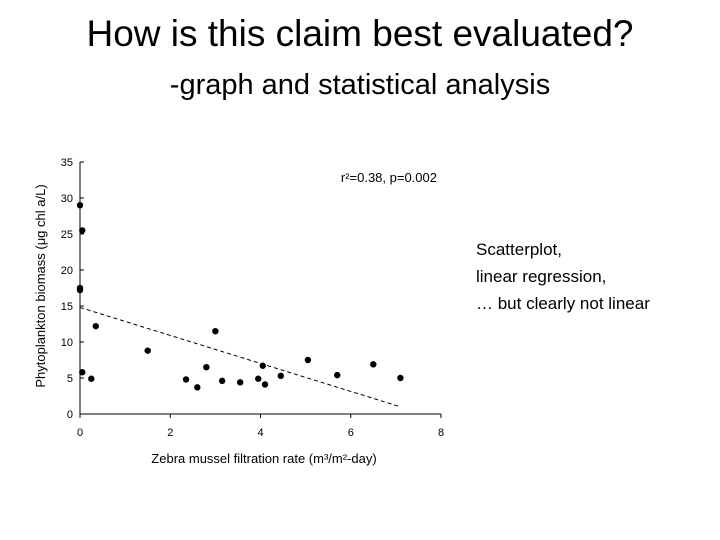  I want to click on y-axis-label: Phytoplankton biomass (μg chl a/L), so click(40, 285).